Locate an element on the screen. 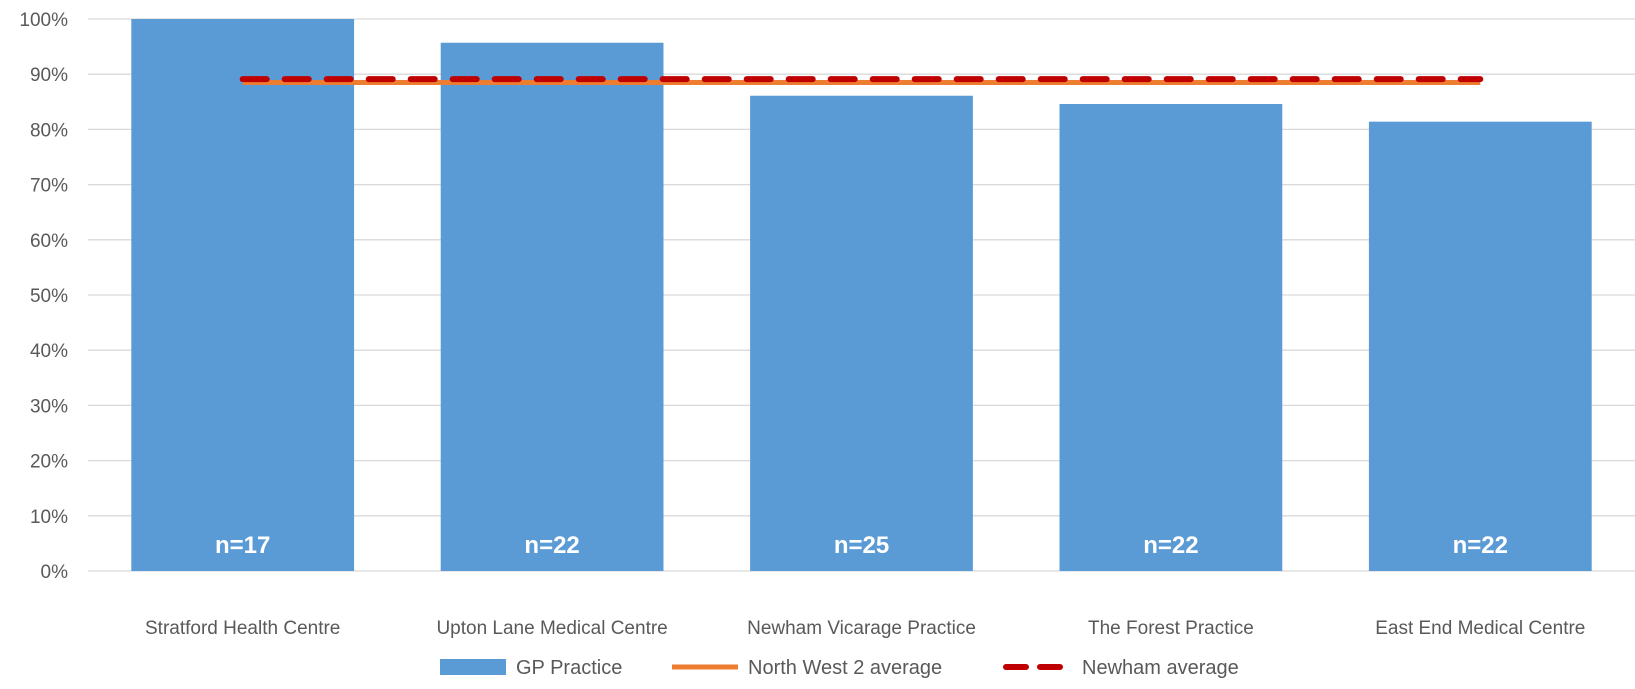 This screenshot has width=1635, height=689. y-tick-label: 90% is located at coordinates (49, 75).